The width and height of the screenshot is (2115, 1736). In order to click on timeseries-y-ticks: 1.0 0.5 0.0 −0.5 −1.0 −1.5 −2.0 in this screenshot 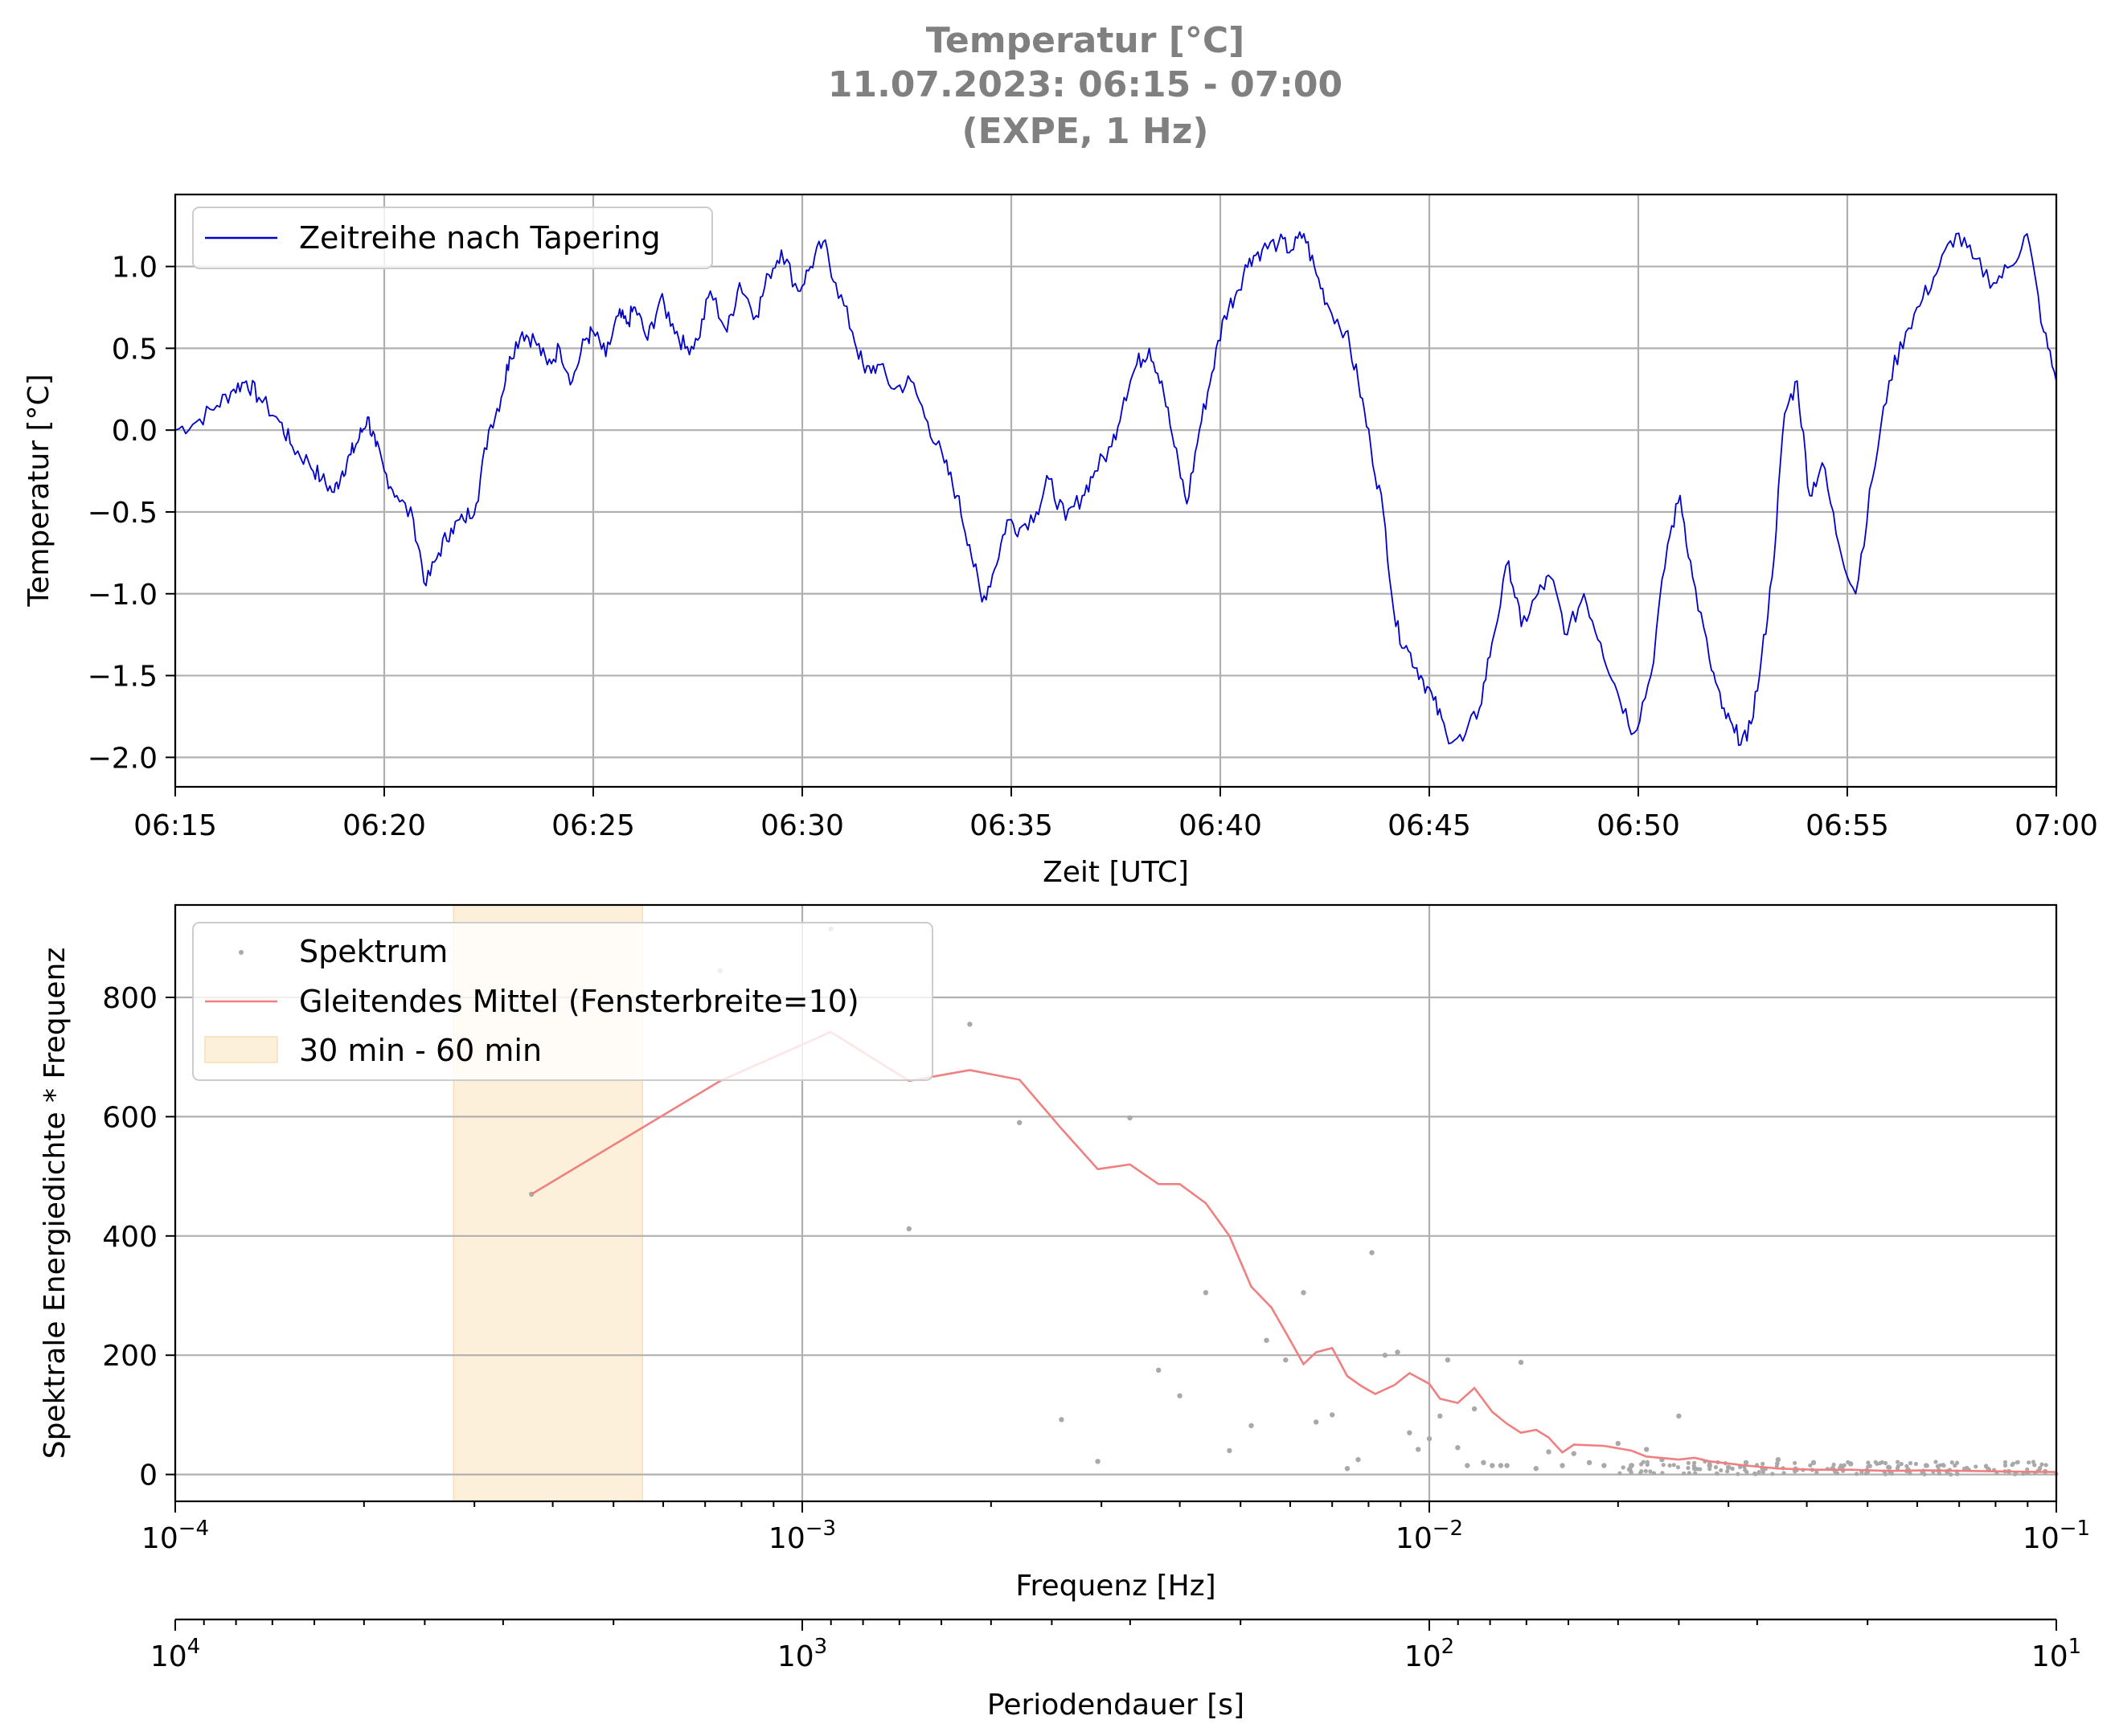, I will do `click(131, 513)`.